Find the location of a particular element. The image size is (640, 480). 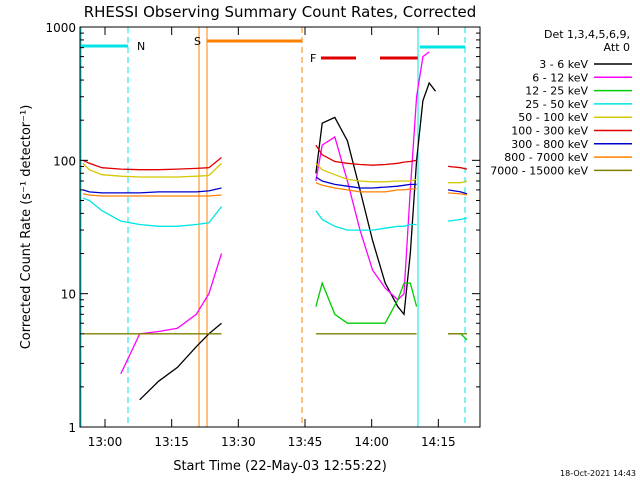

x-tick-label: 14:15 is located at coordinates (438, 442).